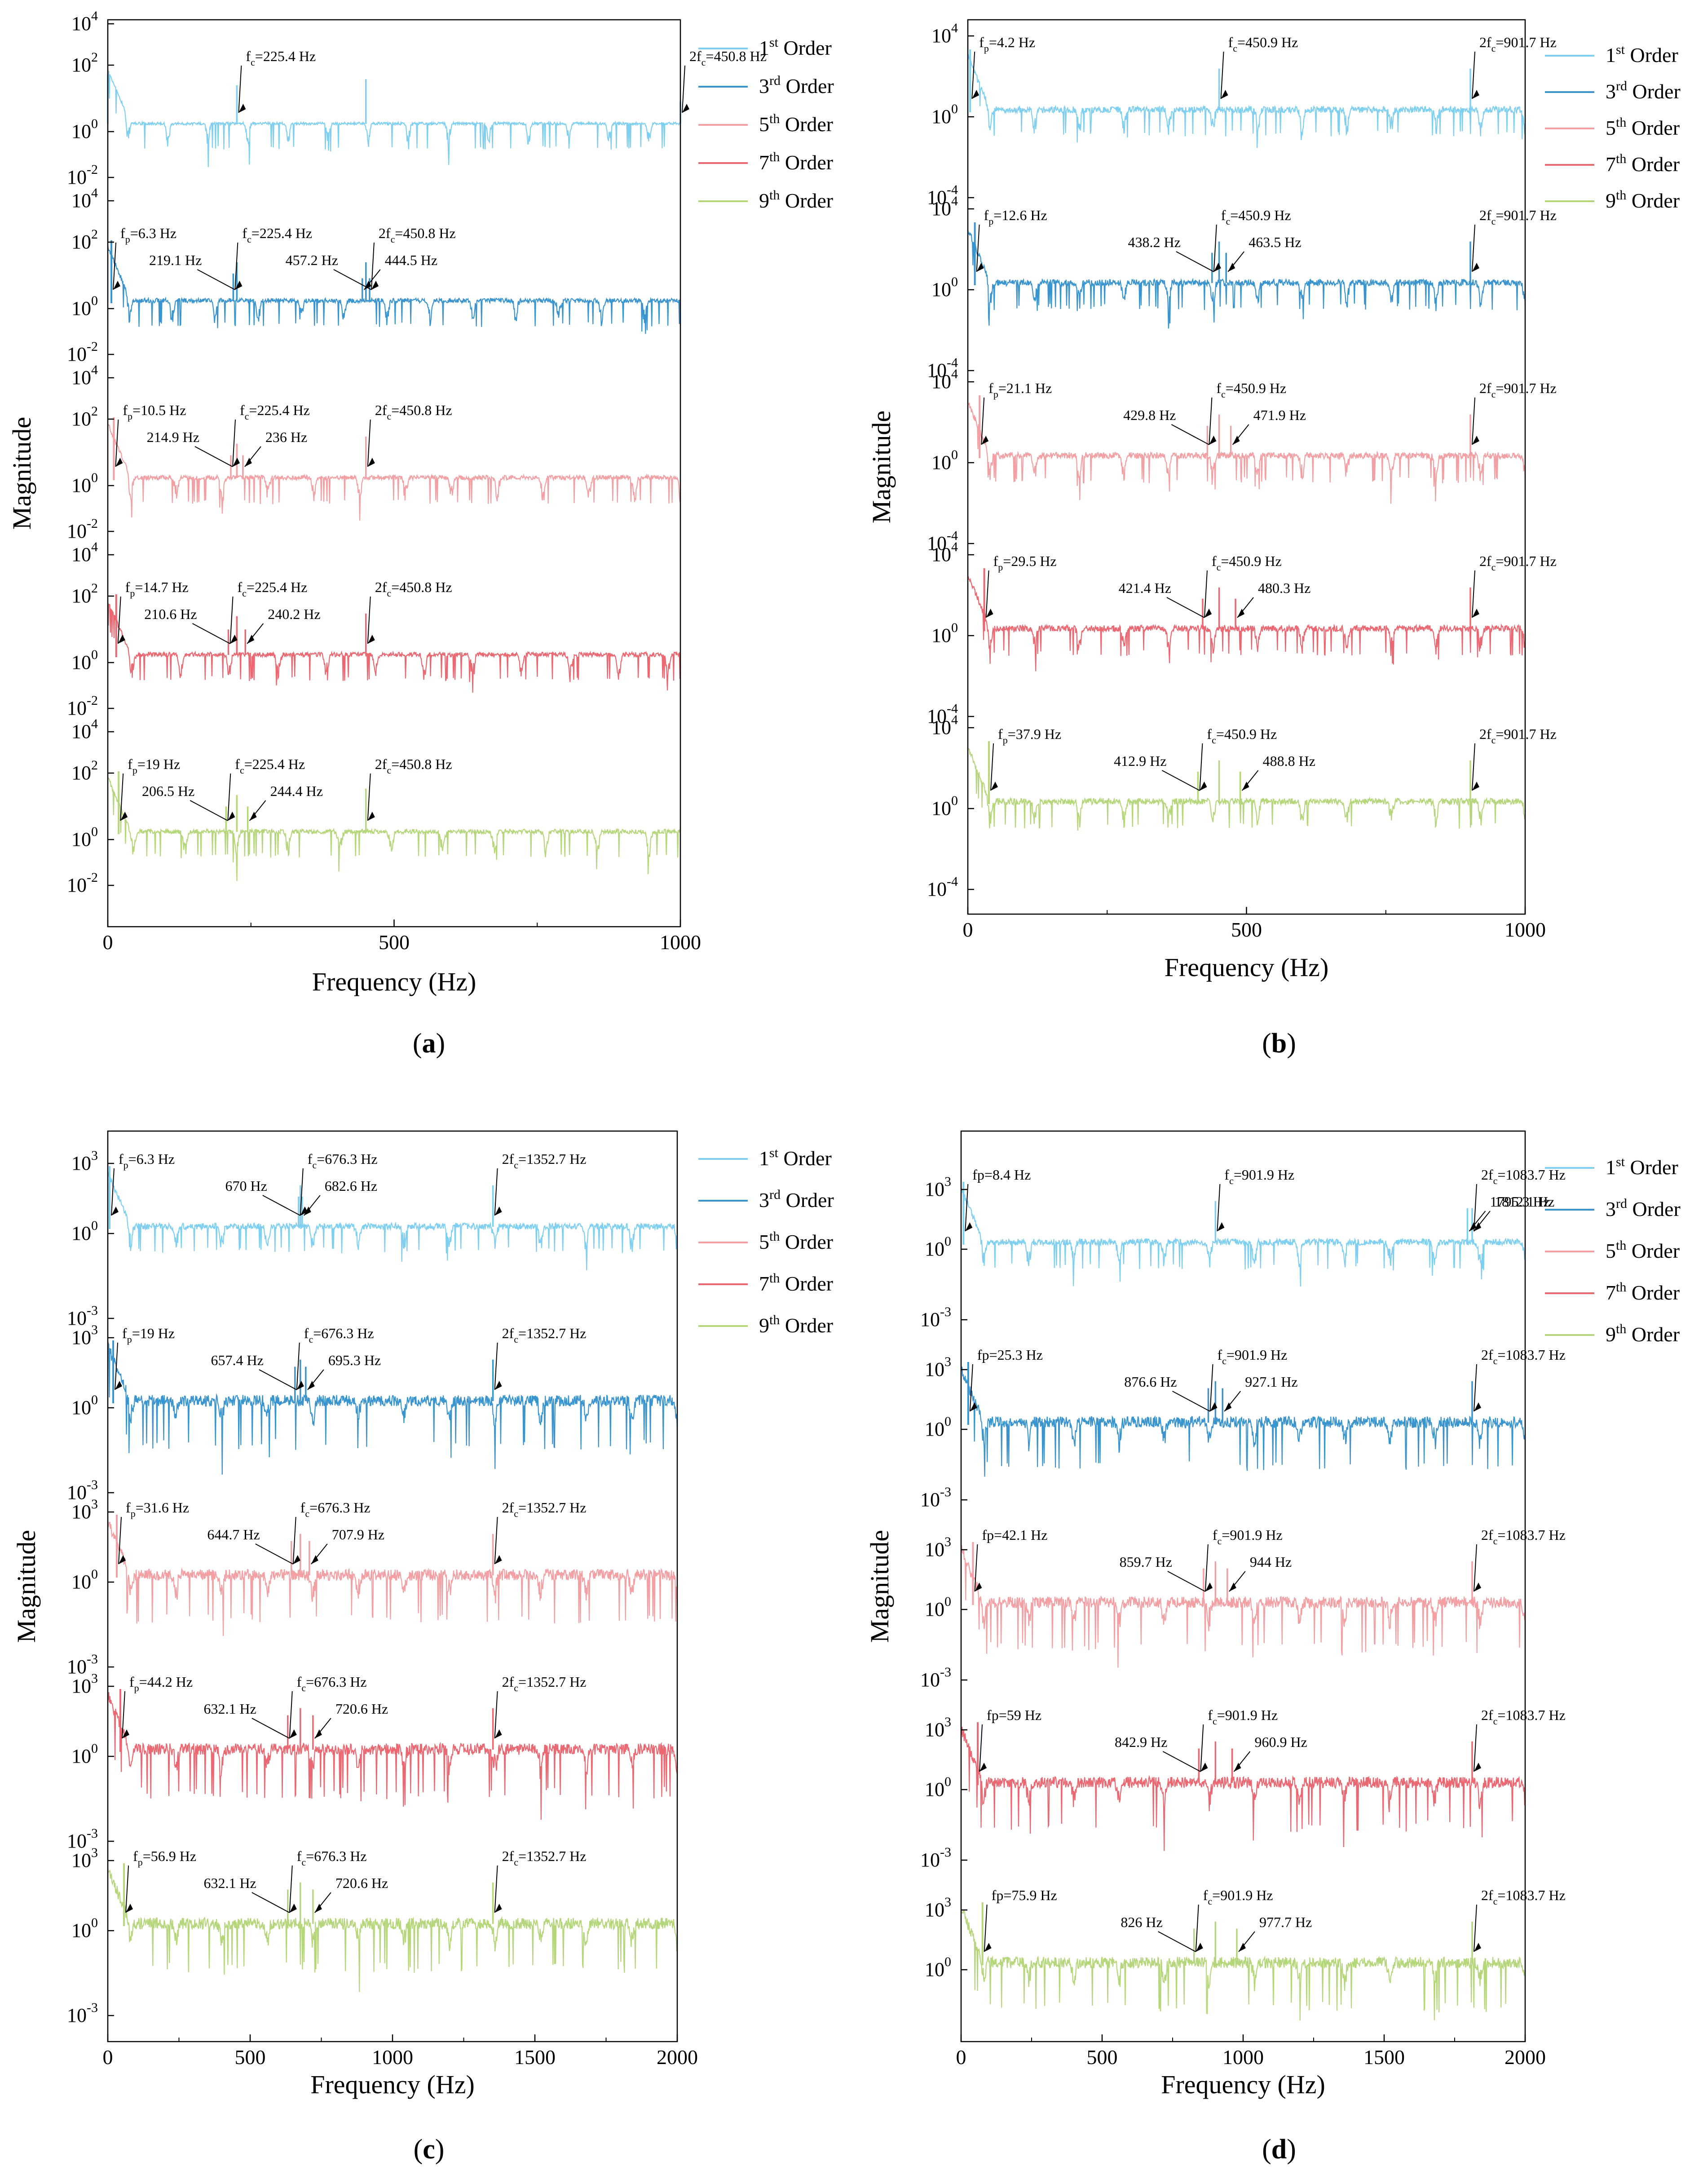 This screenshot has width=1703, height=2184. I want to click on annotation-value: 632.1 Hz, so click(229, 1709).